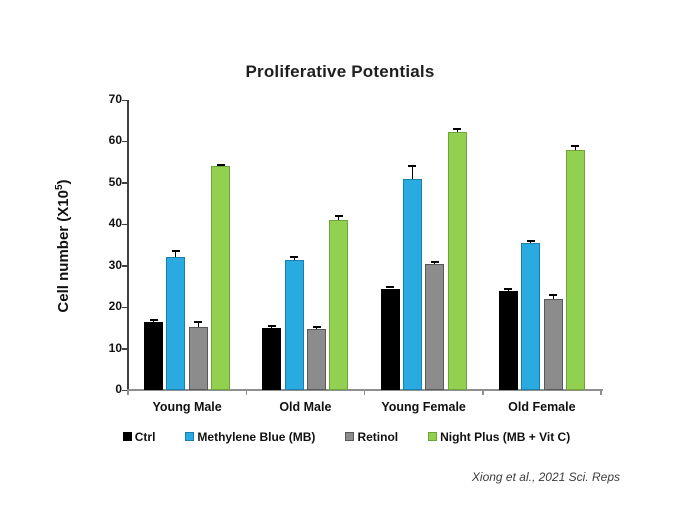  Describe the element at coordinates (350, 436) in the screenshot. I see `legend-marker-retinol` at that location.